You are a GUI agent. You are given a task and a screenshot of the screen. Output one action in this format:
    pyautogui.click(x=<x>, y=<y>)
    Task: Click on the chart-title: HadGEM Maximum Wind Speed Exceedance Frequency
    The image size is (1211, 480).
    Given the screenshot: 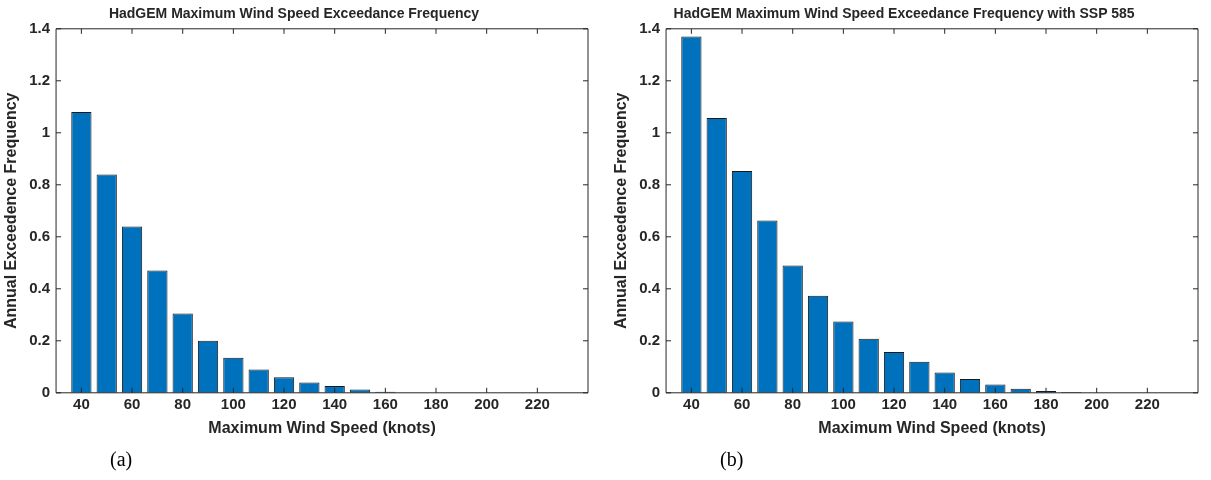 What is the action you would take?
    pyautogui.click(x=294, y=13)
    